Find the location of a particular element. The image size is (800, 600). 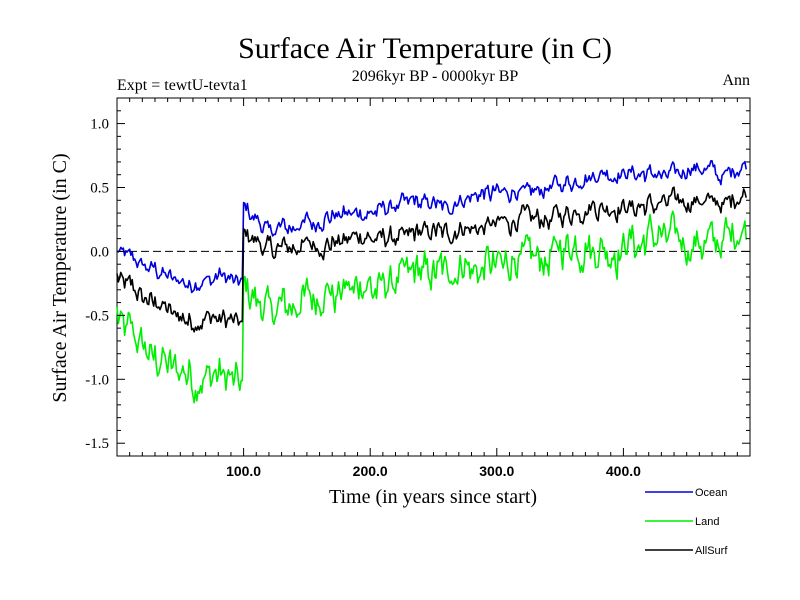

y-tick-label: -1.5 is located at coordinates (97, 444).